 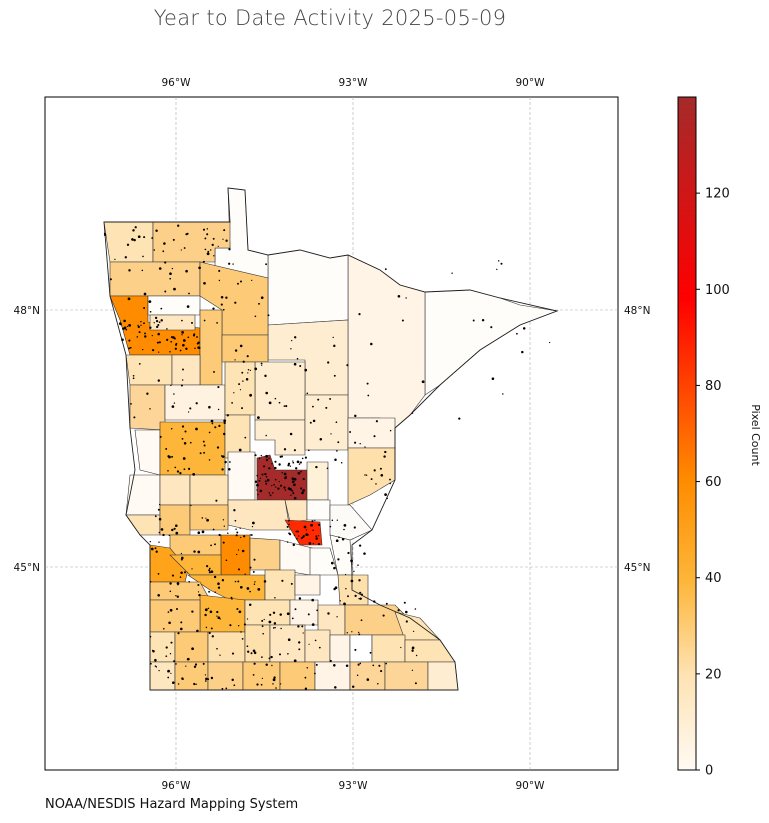 What do you see at coordinates (174, 305) in the screenshot?
I see `county-red-lake` at bounding box center [174, 305].